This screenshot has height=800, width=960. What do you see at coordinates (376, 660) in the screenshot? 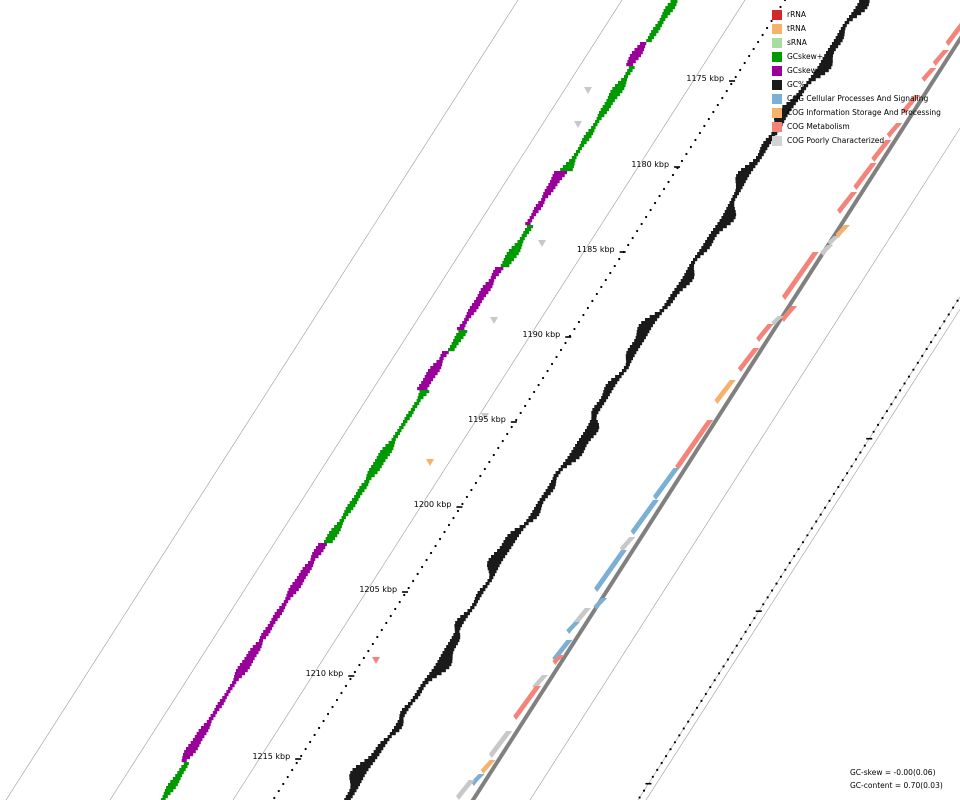
I see `feature-marker` at bounding box center [376, 660].